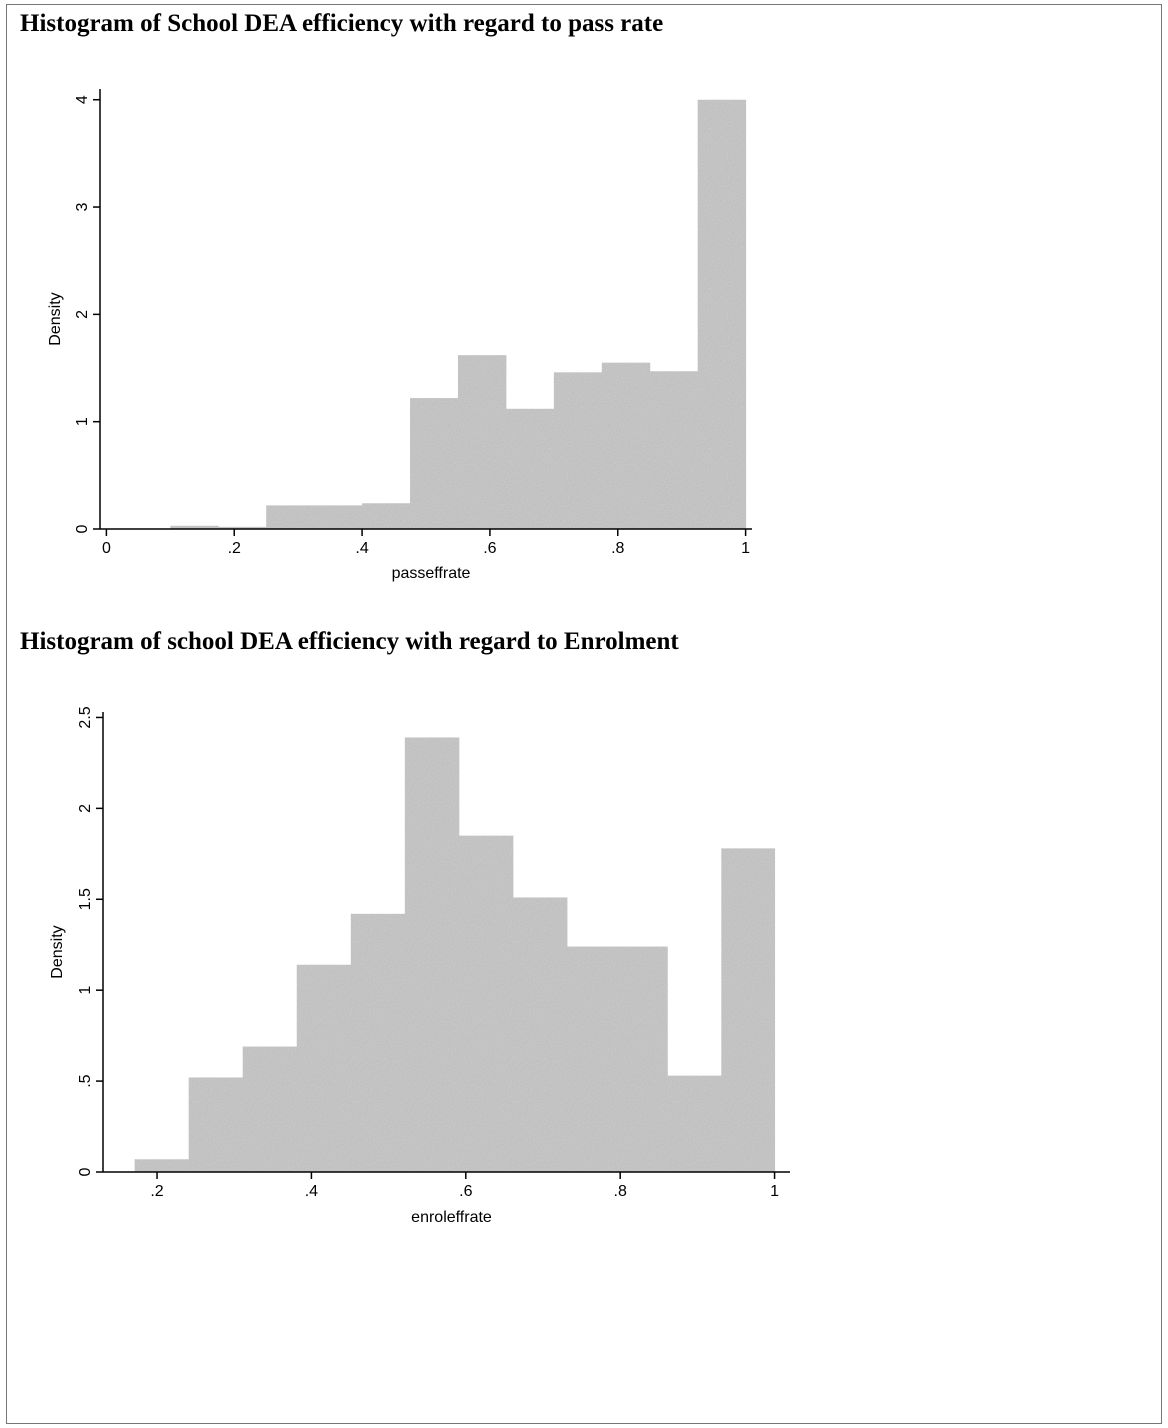 This screenshot has width=1168, height=1428. Describe the element at coordinates (451, 1217) in the screenshot. I see `x-axis-label: enroleffrate` at that location.